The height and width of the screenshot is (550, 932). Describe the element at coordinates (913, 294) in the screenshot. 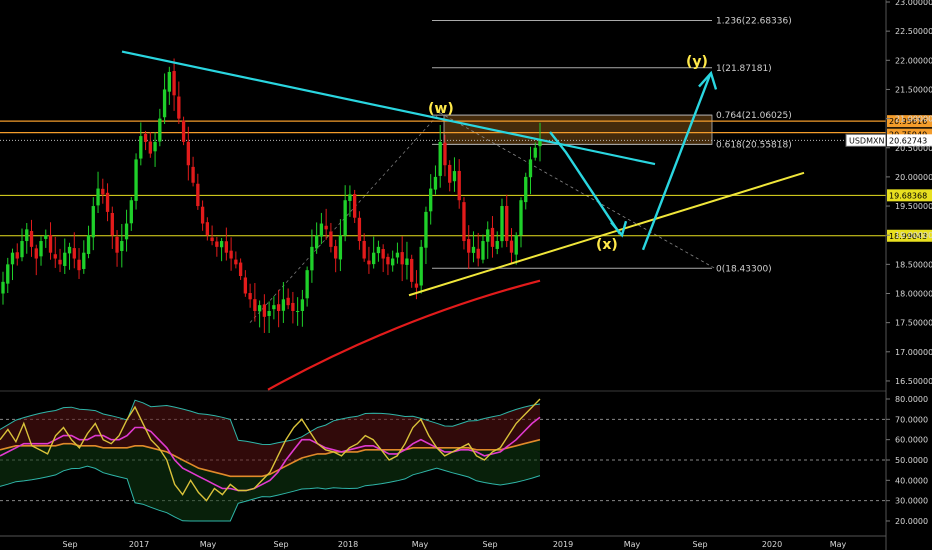

I see `price-tick-label: 18.00000` at that location.